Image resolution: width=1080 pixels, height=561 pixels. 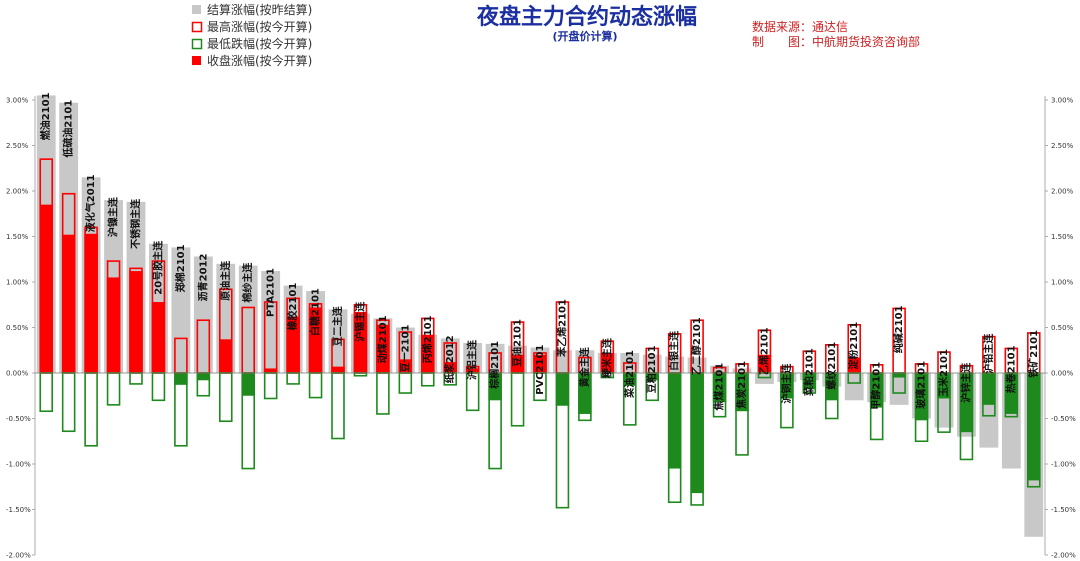 What do you see at coordinates (259, 26) in the screenshot?
I see `legend-label-high: 最高涨幅(按今开算)` at bounding box center [259, 26].